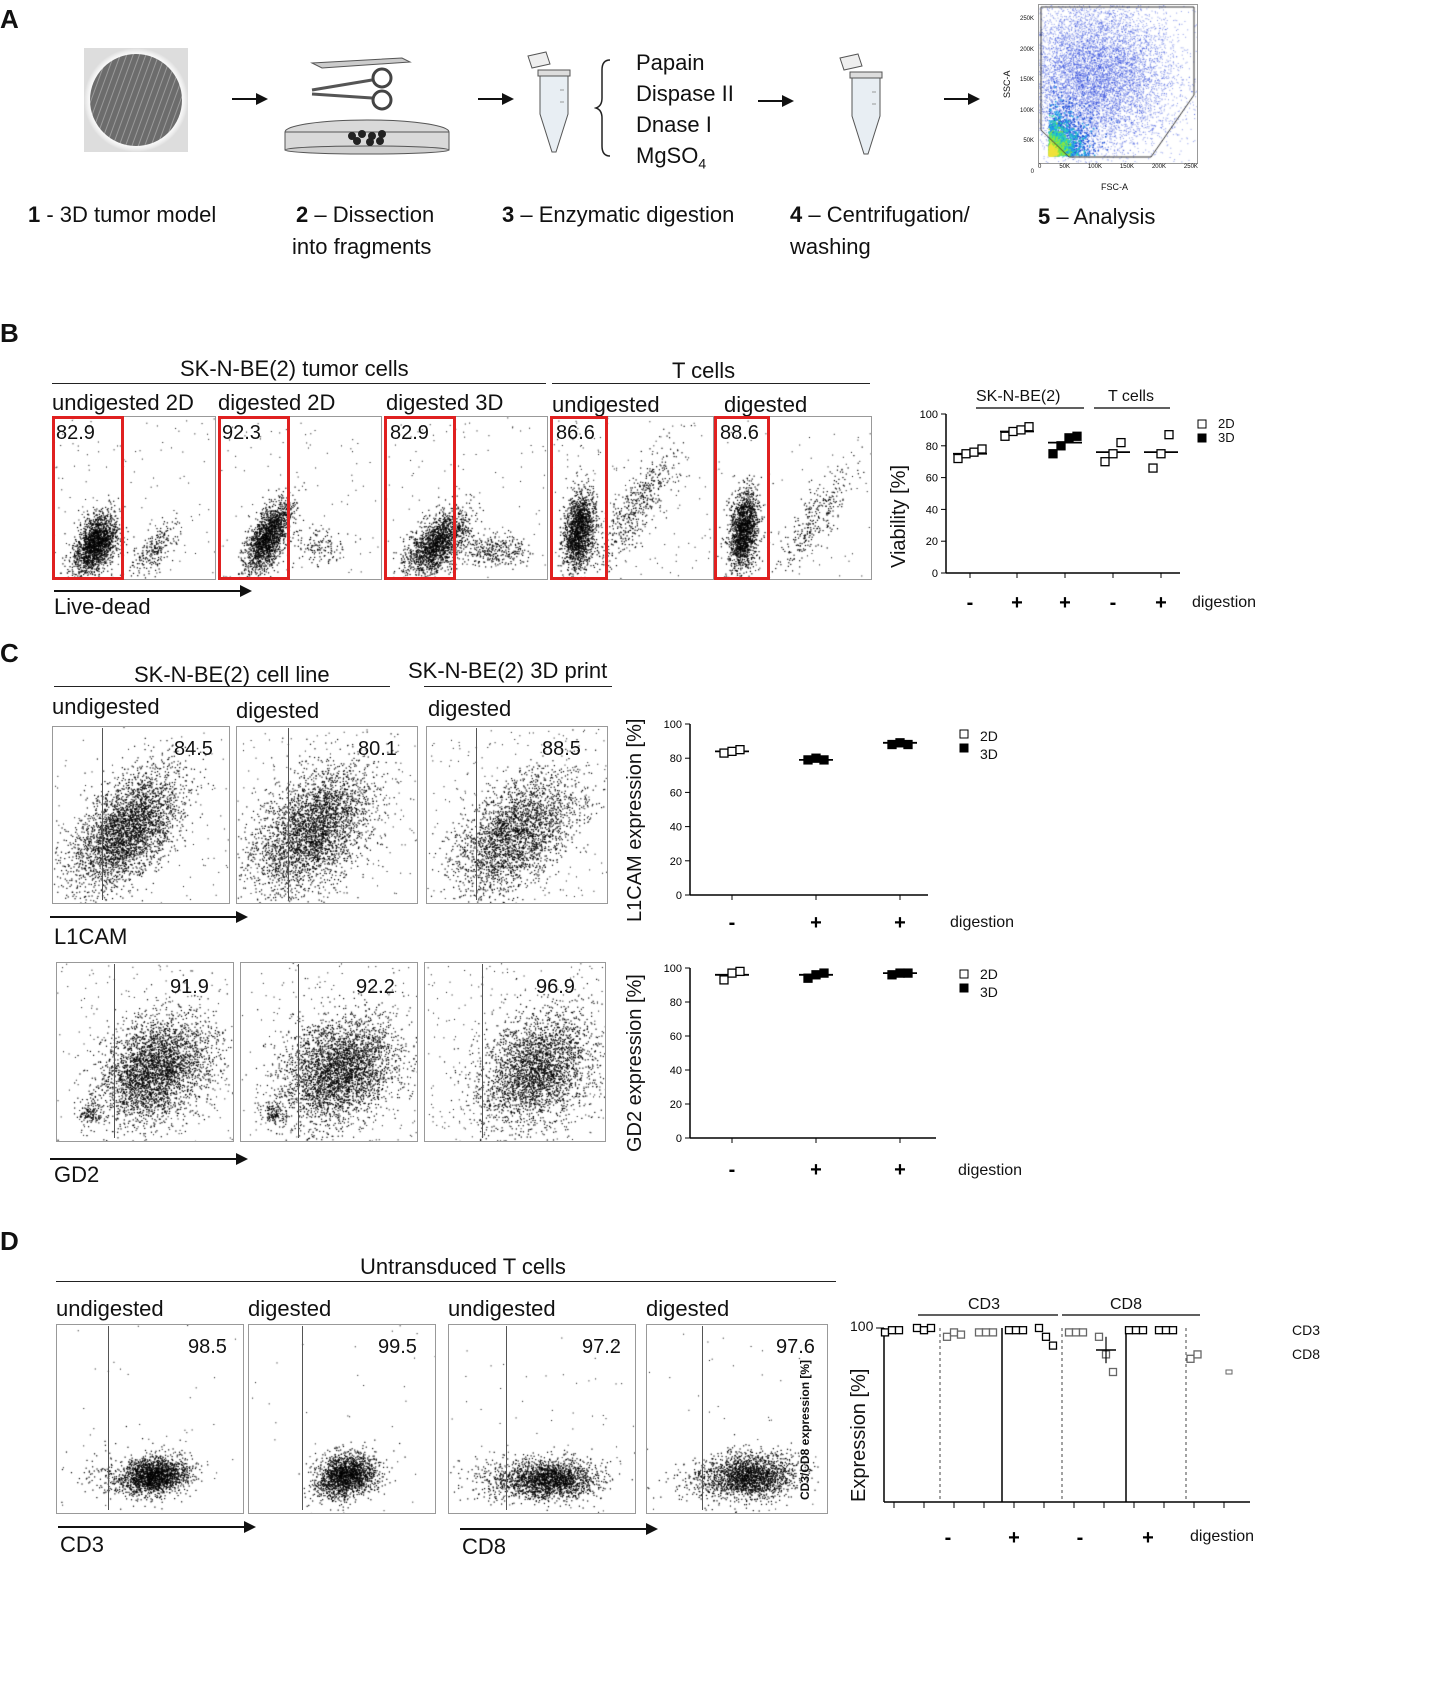 The image size is (1435, 1701). What do you see at coordinates (327, 815) in the screenshot?
I see `l1cam-plot` at bounding box center [327, 815].